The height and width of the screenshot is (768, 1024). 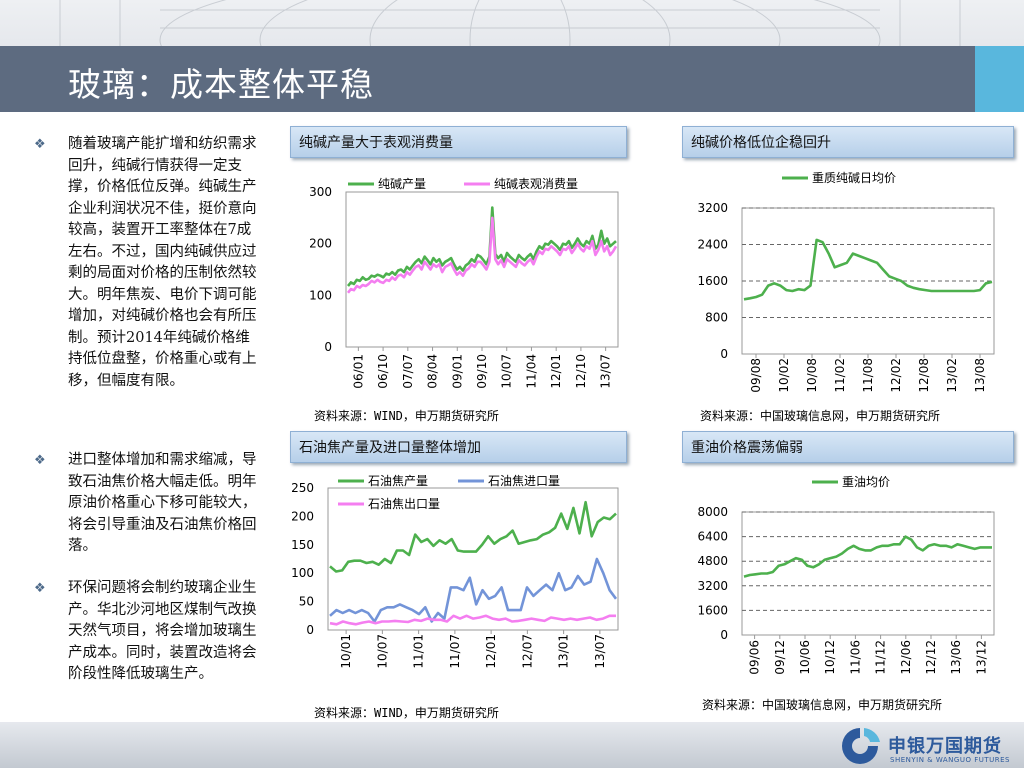 What do you see at coordinates (383, 371) in the screenshot?
I see `x-tick-label: 06/10` at bounding box center [383, 371].